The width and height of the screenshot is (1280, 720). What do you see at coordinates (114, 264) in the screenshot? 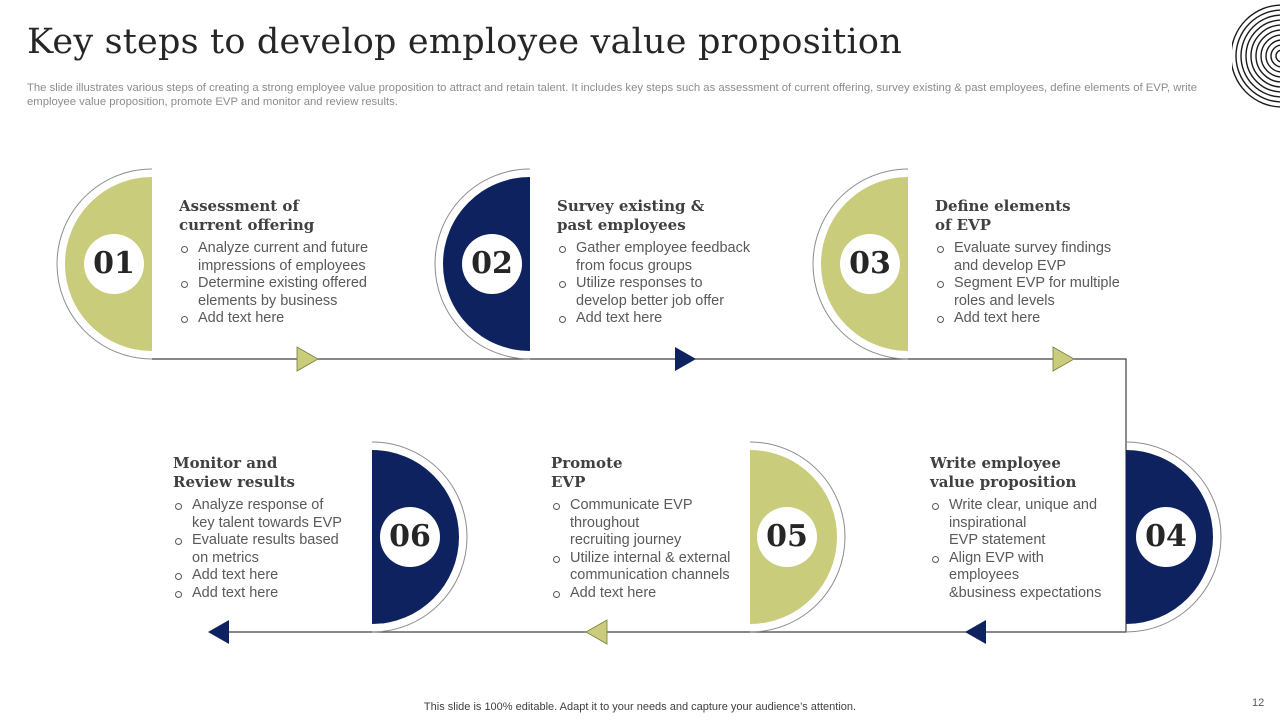
I see `step-01-number: 01` at bounding box center [114, 264].